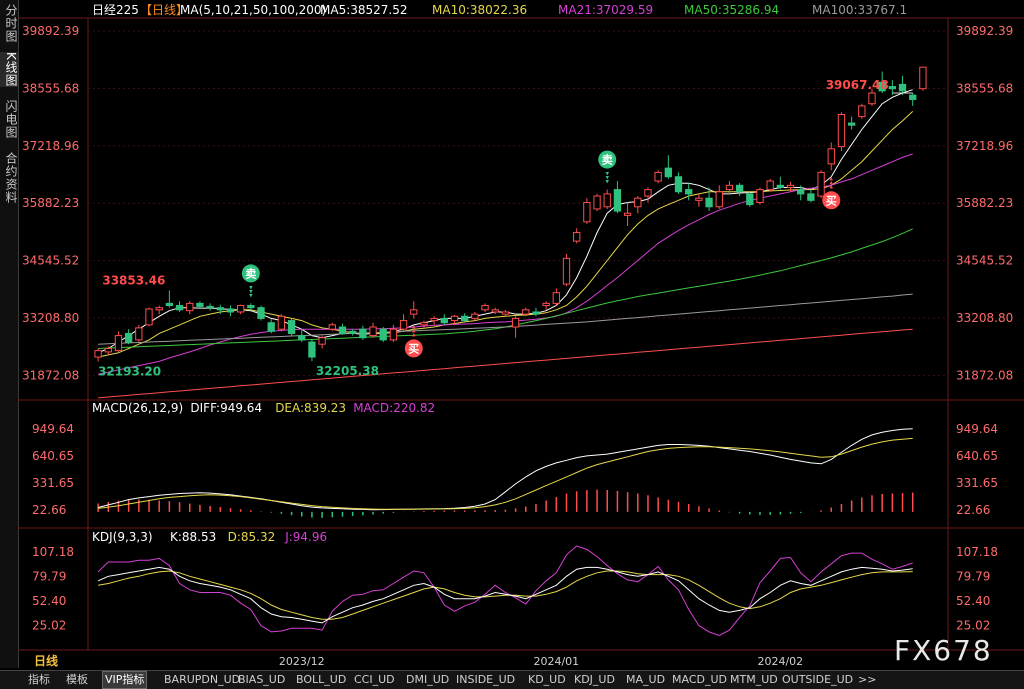  I want to click on kdj-header-item: K:88.53, so click(193, 537).